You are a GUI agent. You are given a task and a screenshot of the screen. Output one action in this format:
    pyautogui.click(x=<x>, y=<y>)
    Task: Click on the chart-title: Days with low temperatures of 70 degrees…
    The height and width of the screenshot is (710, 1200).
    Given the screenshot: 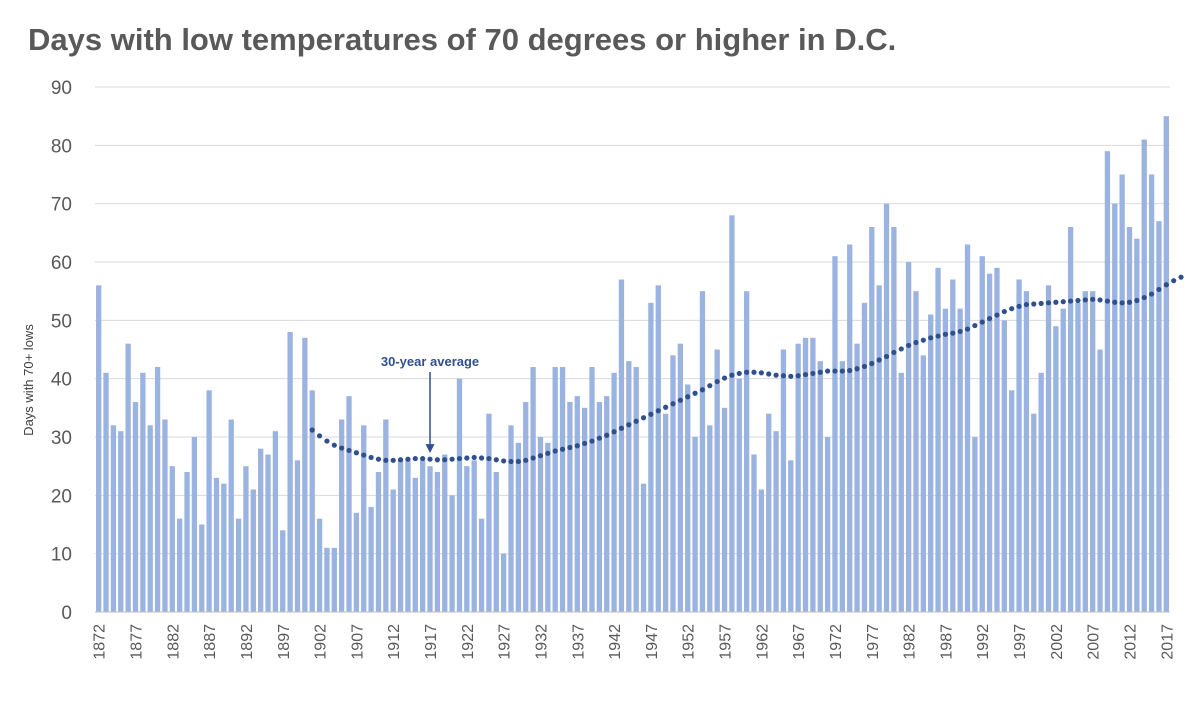 What is the action you would take?
    pyautogui.click(x=462, y=39)
    